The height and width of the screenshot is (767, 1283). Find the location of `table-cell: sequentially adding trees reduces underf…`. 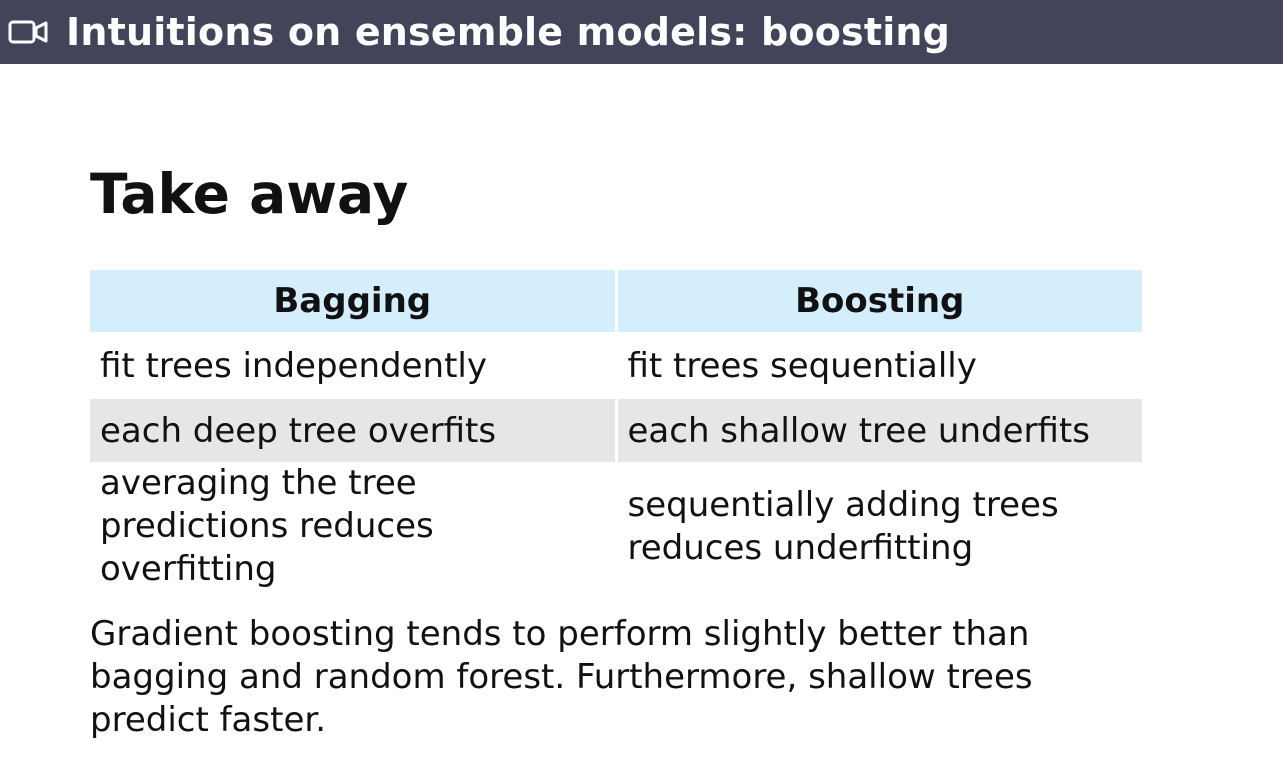

table-cell: sequentially adding trees reduces underf… is located at coordinates (878, 526).